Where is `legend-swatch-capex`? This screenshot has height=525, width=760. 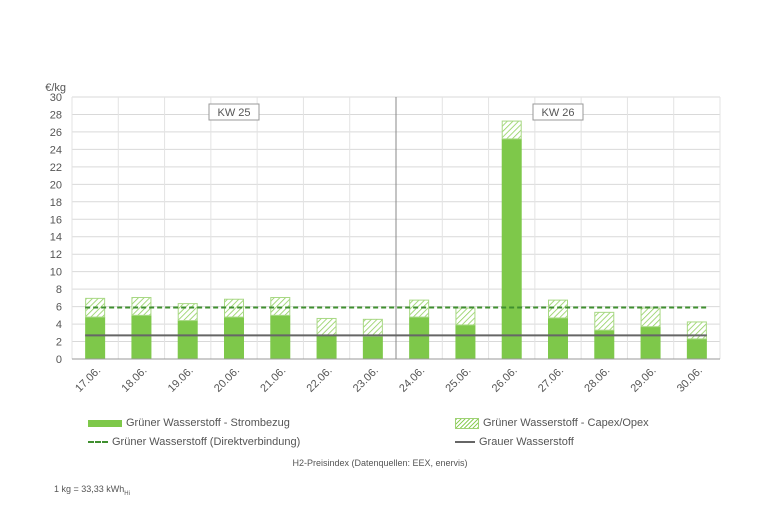 legend-swatch-capex is located at coordinates (467, 423).